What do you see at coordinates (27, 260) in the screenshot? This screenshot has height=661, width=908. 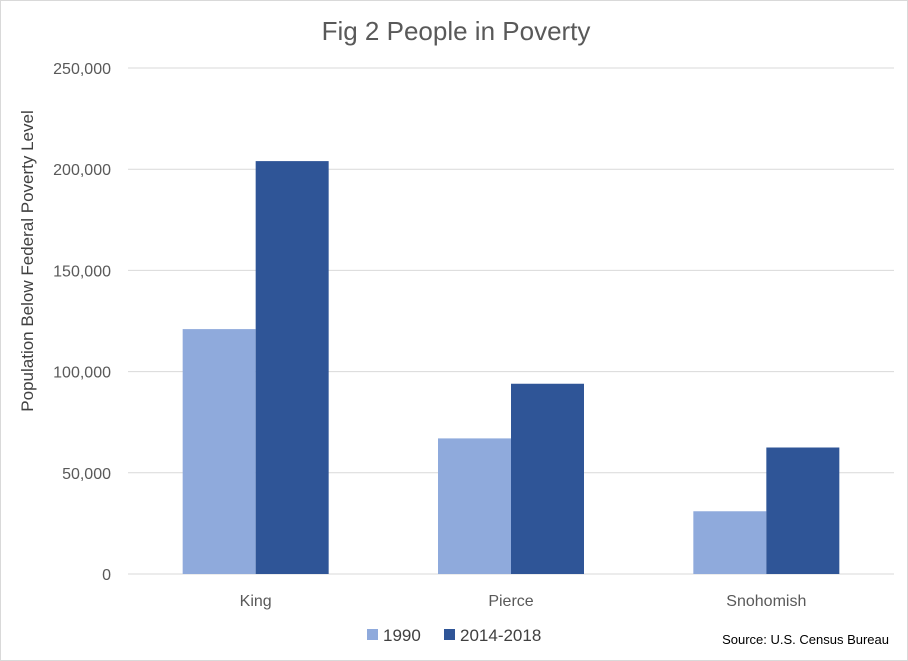 I see `y-axis-label: Population Below Federal Poverty Level` at bounding box center [27, 260].